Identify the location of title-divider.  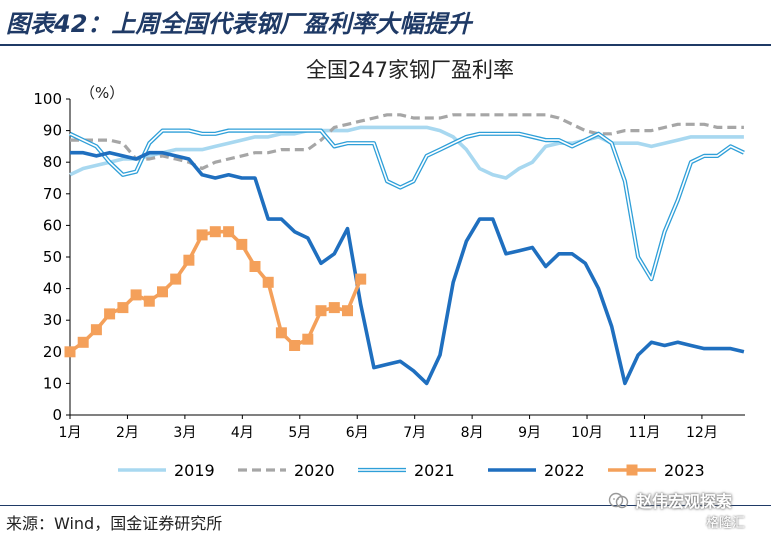
(385, 45).